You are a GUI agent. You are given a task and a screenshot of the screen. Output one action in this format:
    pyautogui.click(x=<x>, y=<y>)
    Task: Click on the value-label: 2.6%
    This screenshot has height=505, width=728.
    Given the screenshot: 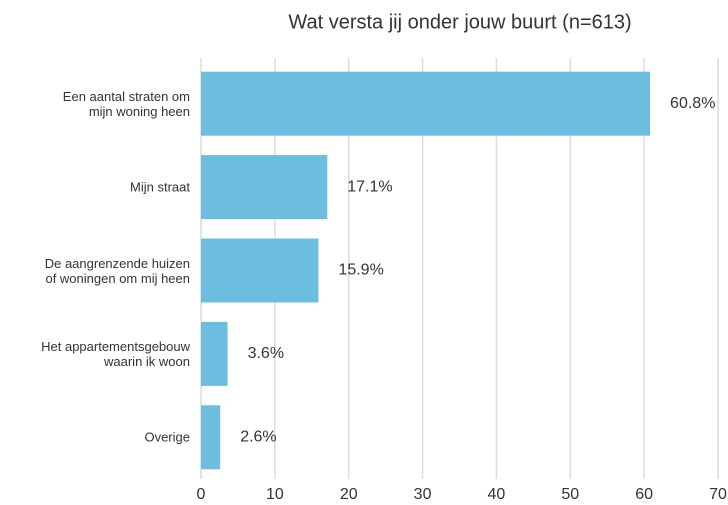 What is the action you would take?
    pyautogui.click(x=258, y=437)
    